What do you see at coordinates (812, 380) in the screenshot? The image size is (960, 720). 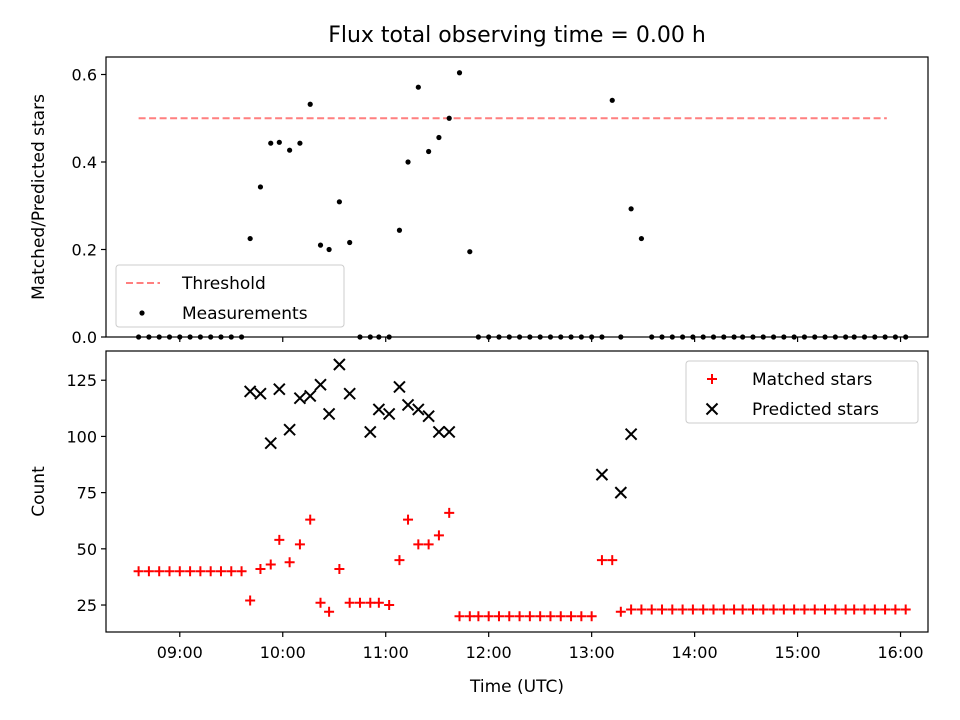 I see `legend-label: Matched stars` at bounding box center [812, 380].